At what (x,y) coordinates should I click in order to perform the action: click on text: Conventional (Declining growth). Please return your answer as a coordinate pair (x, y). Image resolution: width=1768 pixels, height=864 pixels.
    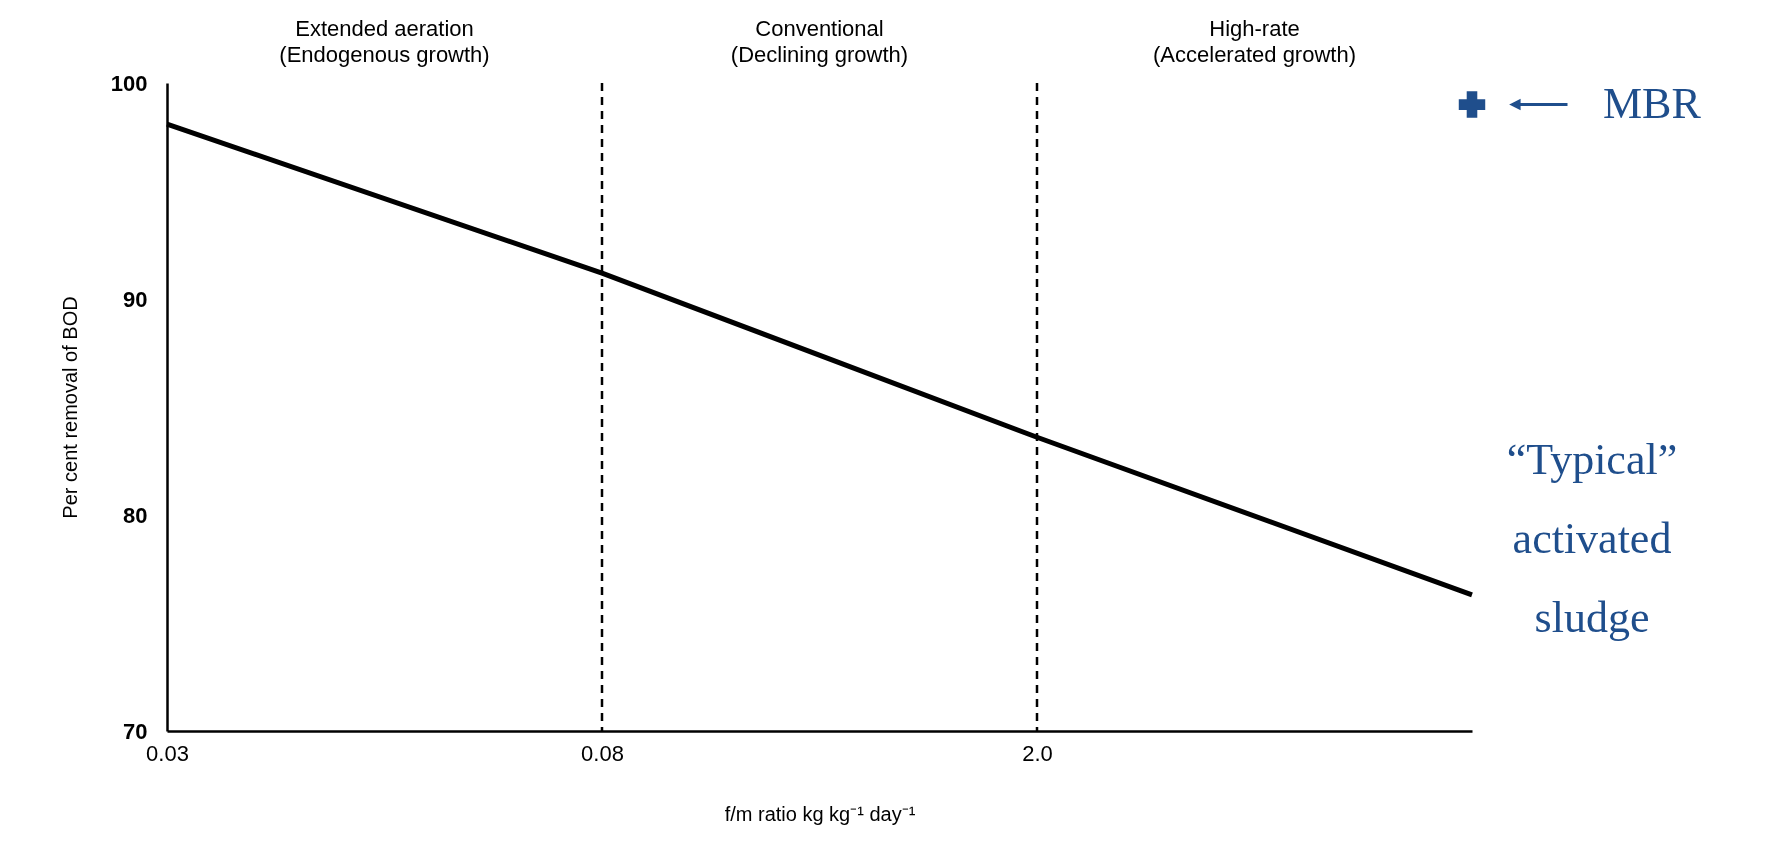
    Looking at the image, I should click on (819, 41).